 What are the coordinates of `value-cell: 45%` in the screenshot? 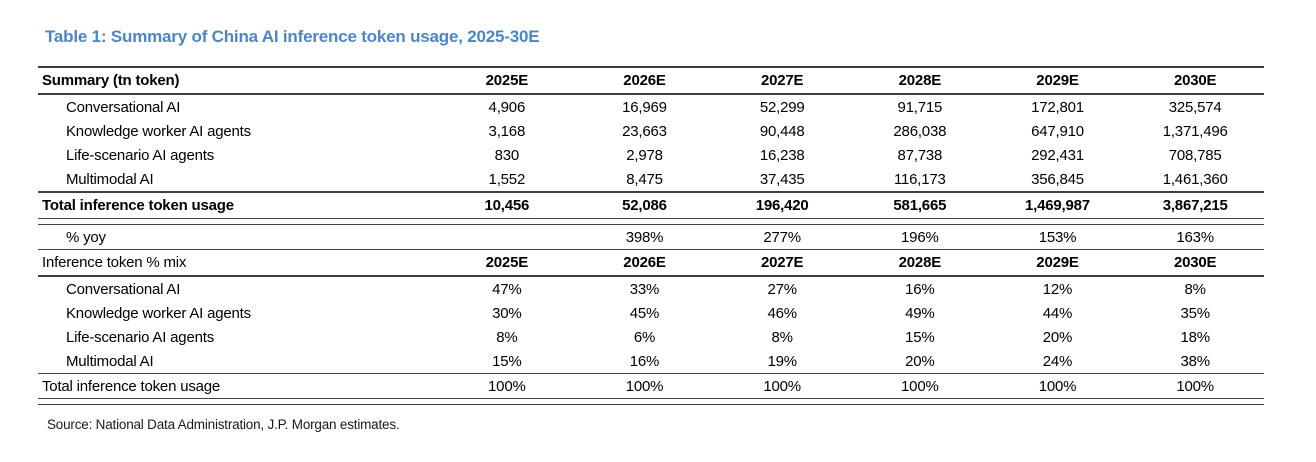 It's located at (644, 313).